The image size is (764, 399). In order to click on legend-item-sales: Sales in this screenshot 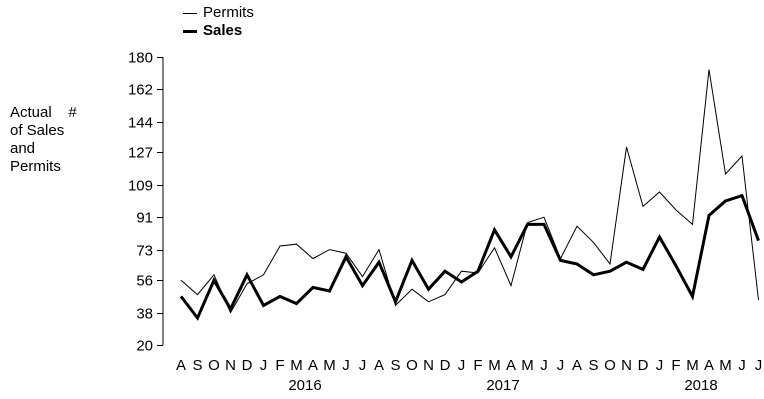, I will do `click(218, 31)`.